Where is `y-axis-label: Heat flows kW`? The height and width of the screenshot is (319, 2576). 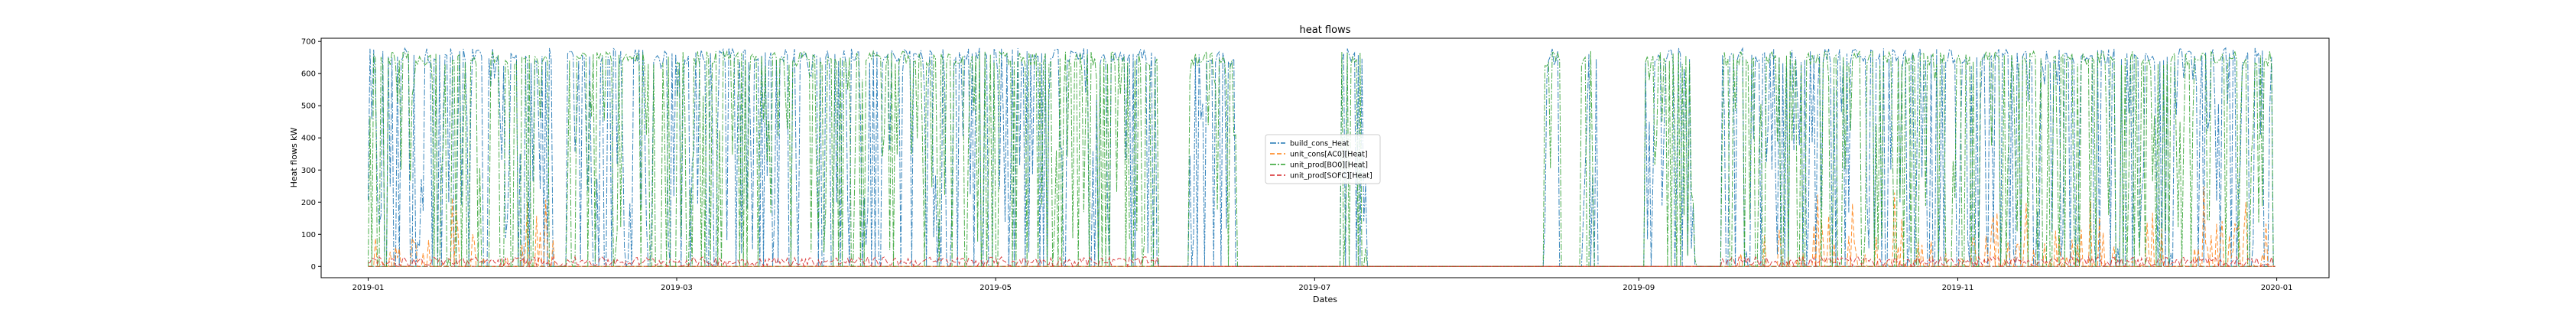 y-axis-label: Heat flows kW is located at coordinates (294, 158).